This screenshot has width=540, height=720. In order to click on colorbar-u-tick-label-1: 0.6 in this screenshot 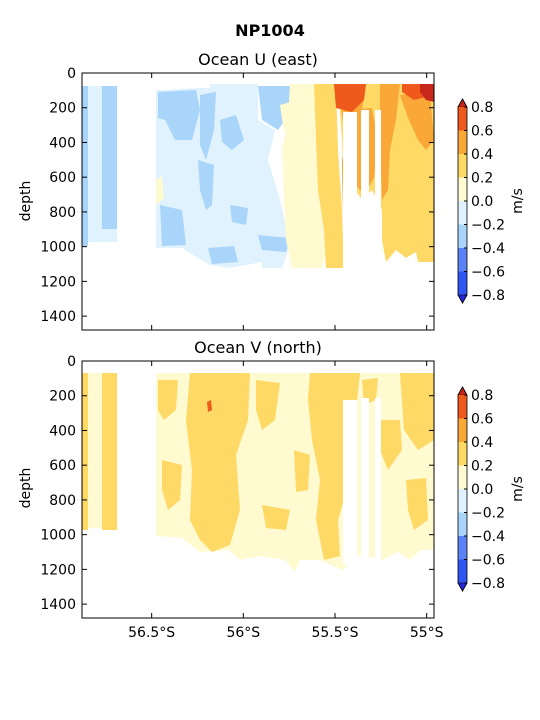, I will do `click(482, 132)`.